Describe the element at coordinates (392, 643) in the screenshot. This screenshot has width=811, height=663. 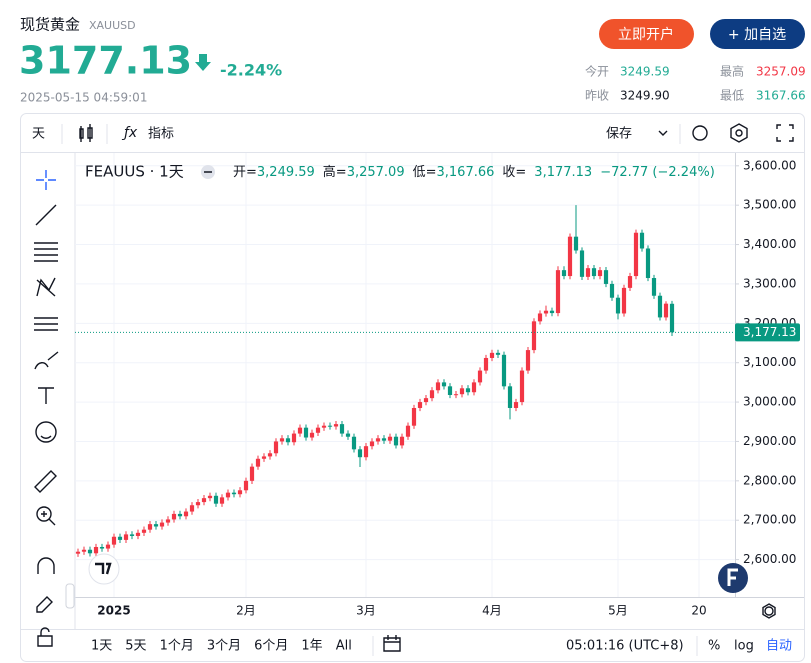
I see `goto-date` at that location.